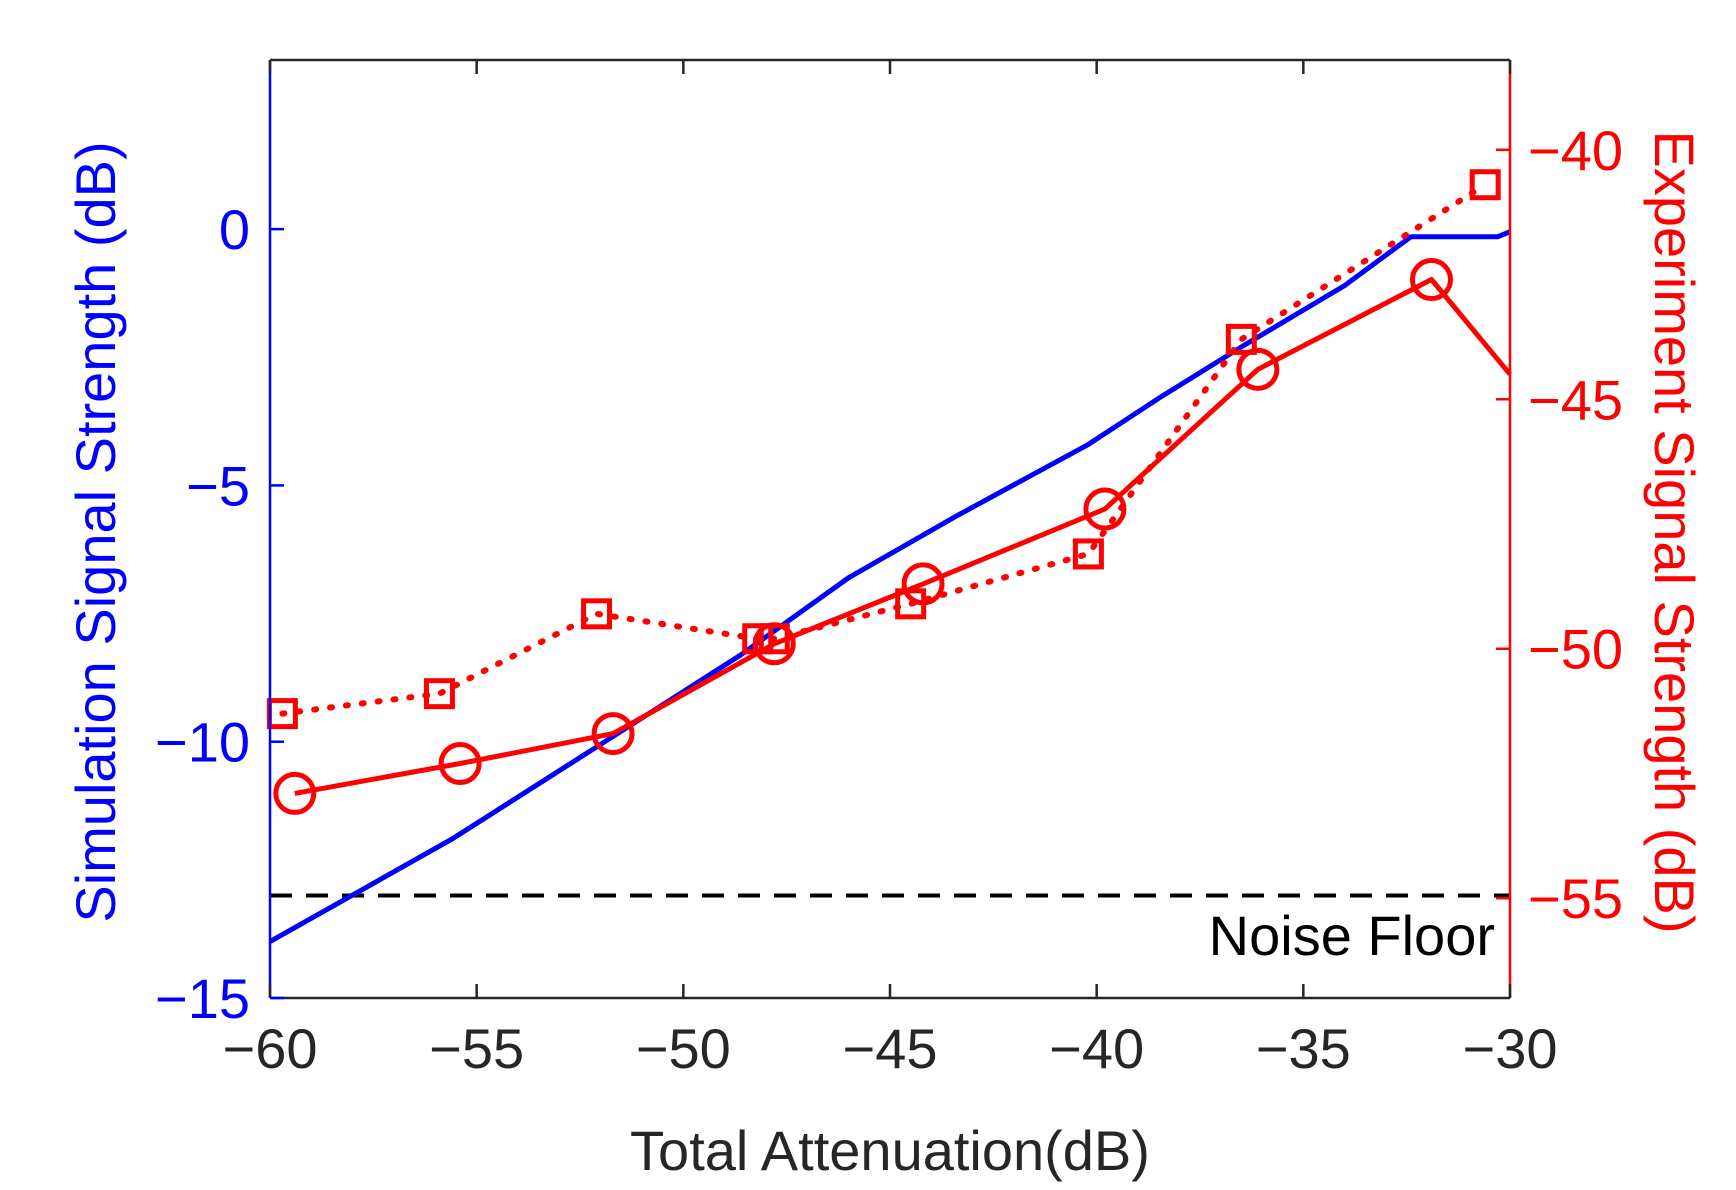 The image size is (1736, 1190). I want to click on y-right-tick-label: −50, so click(1575, 649).